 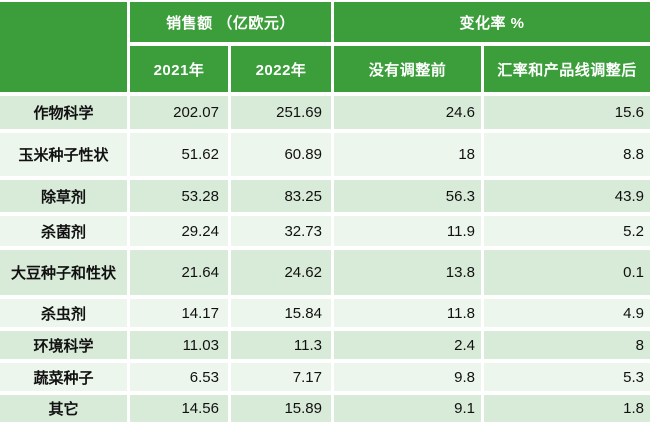 I want to click on cell-2022: 32.73, so click(x=281, y=231).